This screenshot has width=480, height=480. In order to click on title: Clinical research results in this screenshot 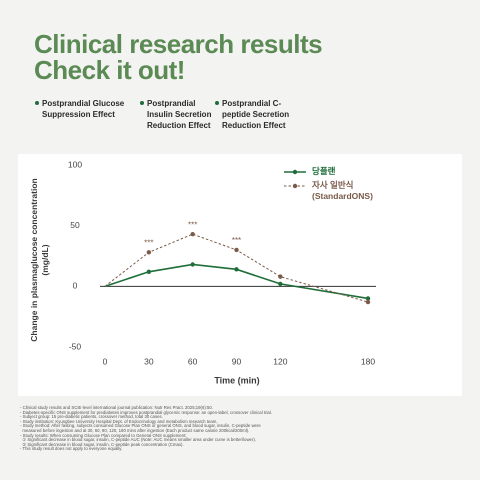, I will do `click(178, 44)`.